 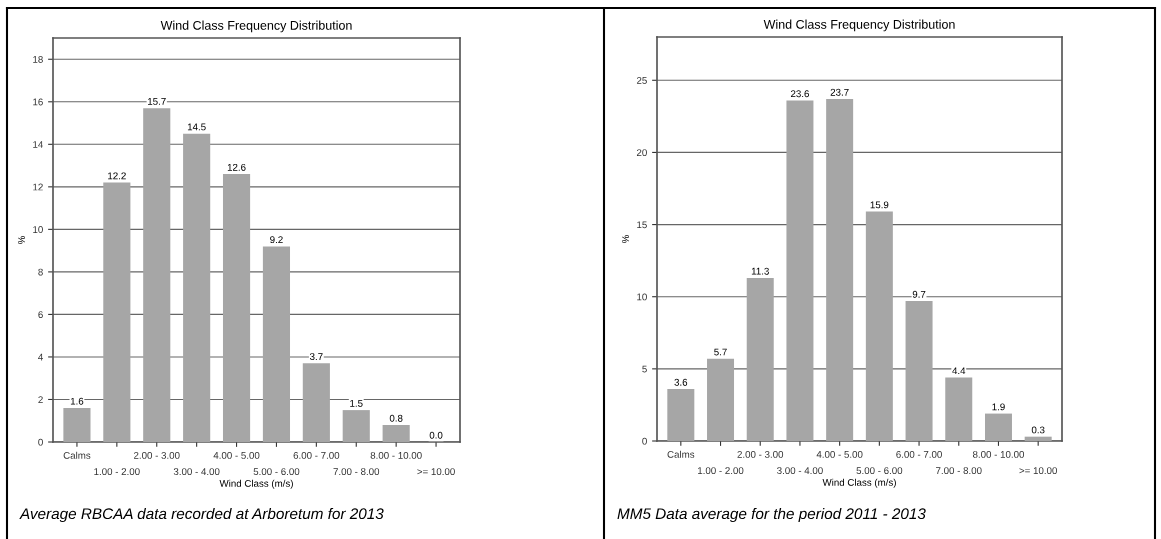 I want to click on y-tick-label: 12, so click(x=38, y=187).